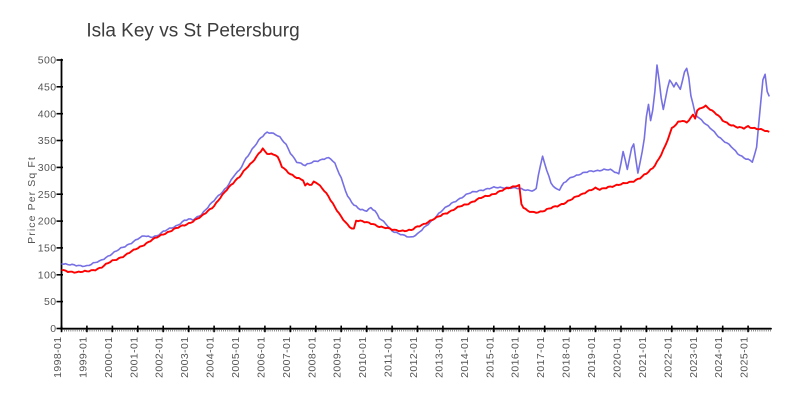 The height and width of the screenshot is (400, 800). Describe the element at coordinates (745, 357) in the screenshot. I see `svg-text: 2025-01` at that location.